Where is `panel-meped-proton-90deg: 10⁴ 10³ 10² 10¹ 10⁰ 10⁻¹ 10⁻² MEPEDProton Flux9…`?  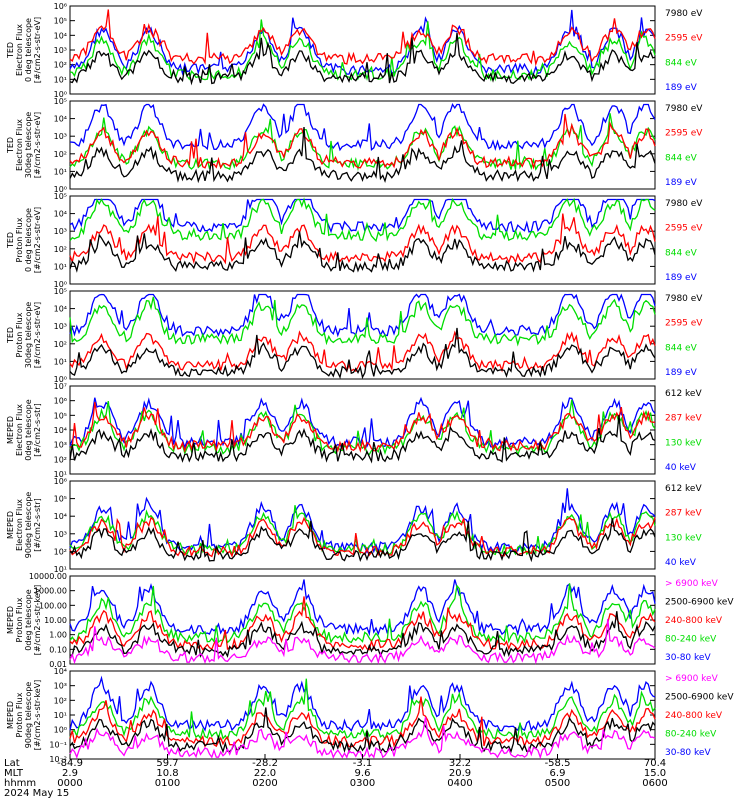 panel-meped-proton-90deg: 10⁴ 10³ 10² 10¹ 10⁰ 10⁻¹ 10⁻² MEPEDProton Flux9… is located at coordinates (370, 715).